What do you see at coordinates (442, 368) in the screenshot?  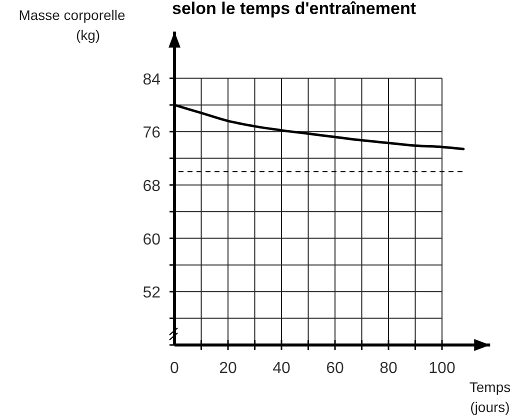 I see `x-tick-label: 100` at bounding box center [442, 368].